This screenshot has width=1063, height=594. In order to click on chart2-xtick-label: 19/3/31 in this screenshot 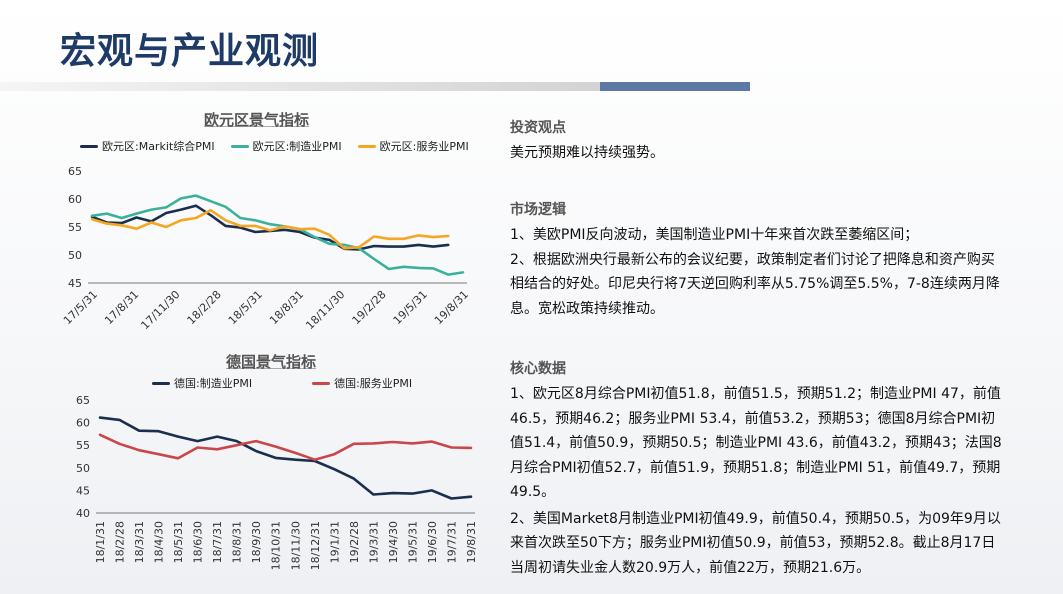, I will do `click(373, 542)`.